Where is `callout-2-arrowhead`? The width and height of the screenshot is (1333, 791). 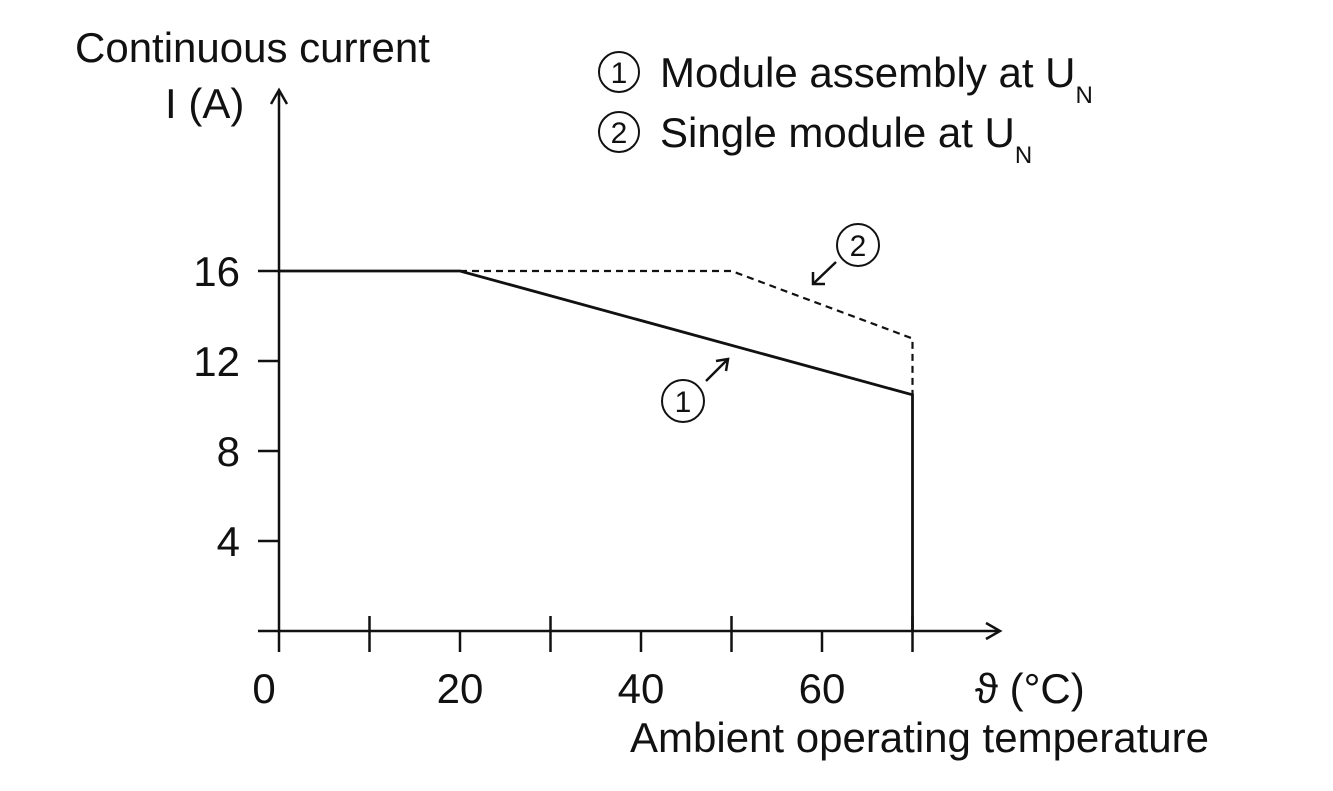 callout-2-arrowhead is located at coordinates (818, 279).